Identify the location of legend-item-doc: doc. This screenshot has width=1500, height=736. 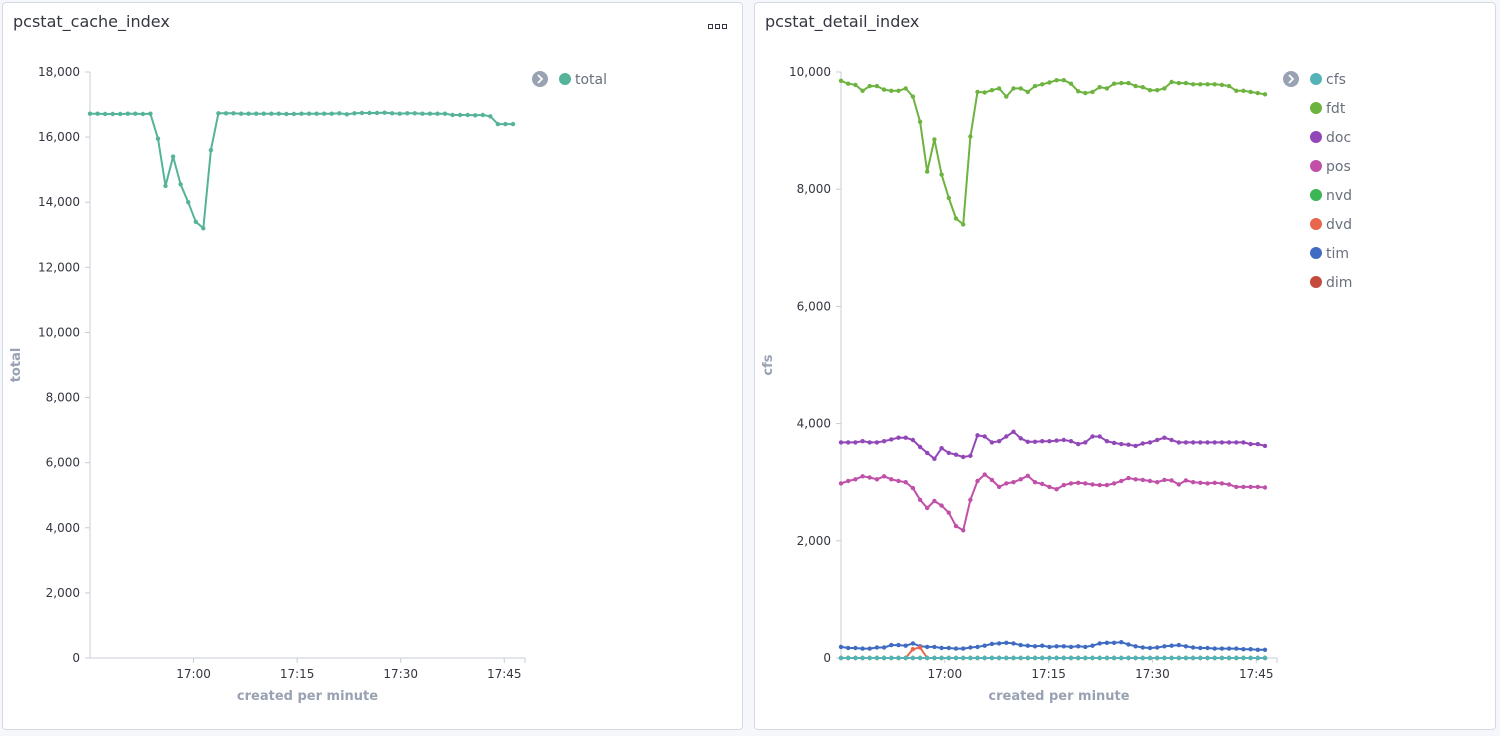
(1330, 138).